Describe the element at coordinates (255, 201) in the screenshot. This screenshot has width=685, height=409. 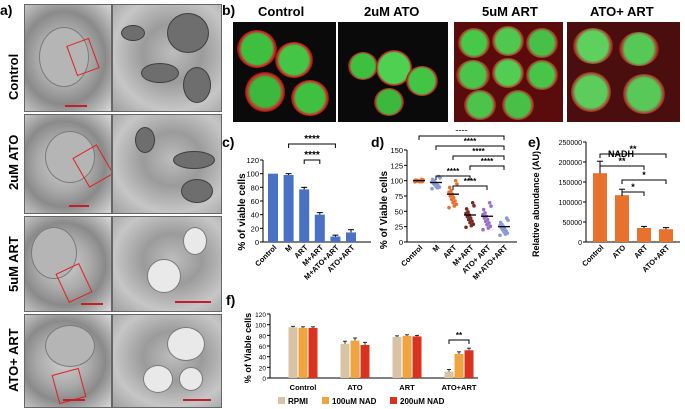
I see `chart-c-y-tick-label: 60` at that location.